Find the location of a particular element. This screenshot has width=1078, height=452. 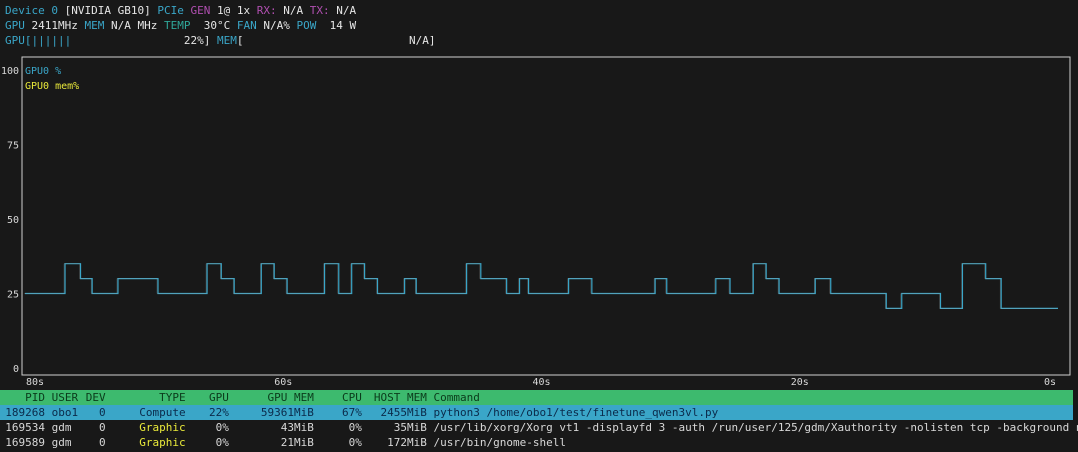

cell-gpu: 22% is located at coordinates (219, 412).